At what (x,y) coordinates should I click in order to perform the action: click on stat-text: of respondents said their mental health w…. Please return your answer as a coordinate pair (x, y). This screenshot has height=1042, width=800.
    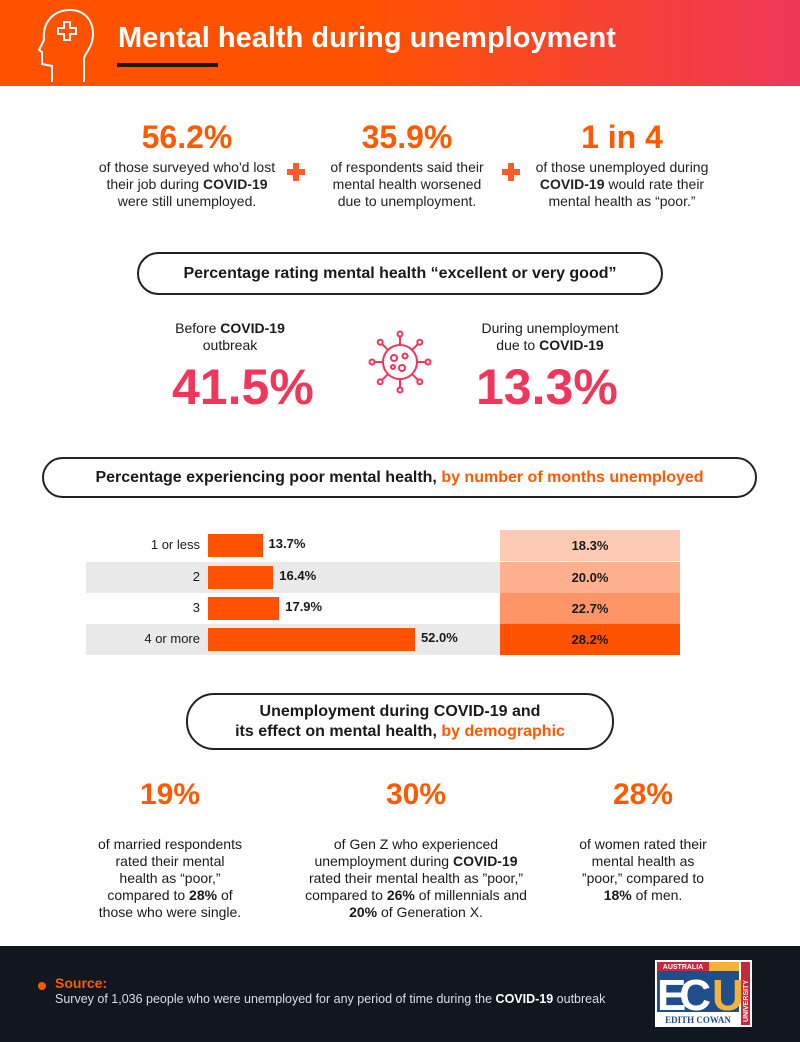
    Looking at the image, I should click on (407, 184).